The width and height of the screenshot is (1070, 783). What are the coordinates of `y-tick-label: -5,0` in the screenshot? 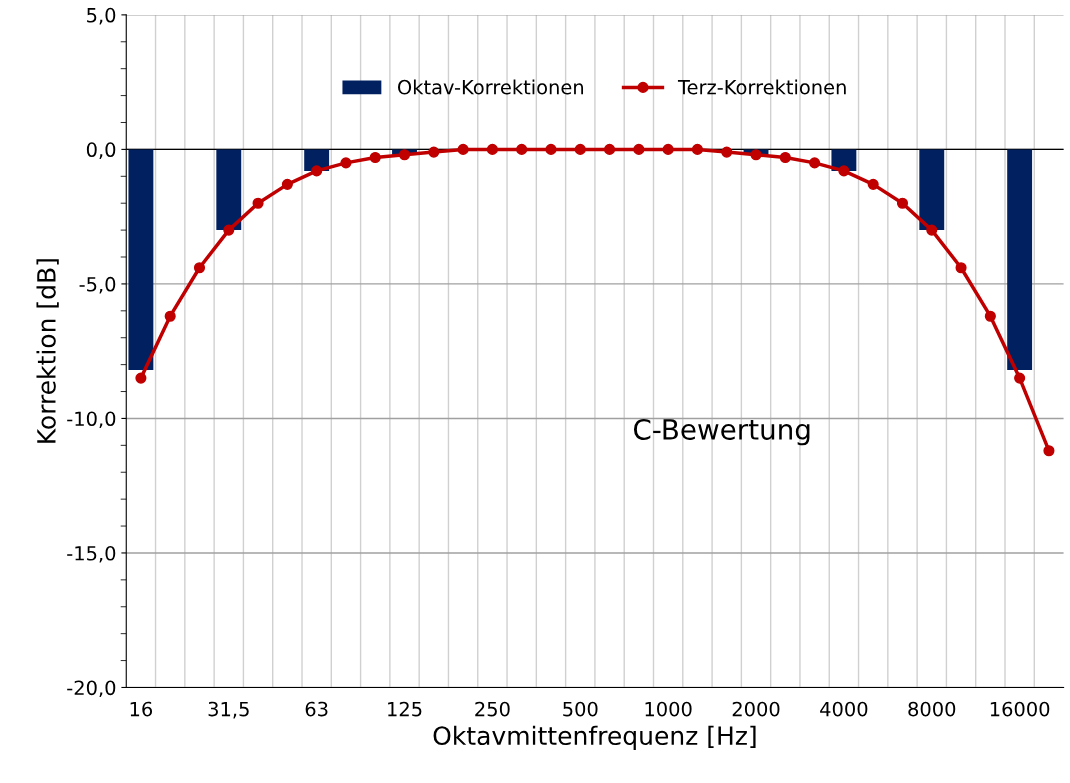 It's located at (97, 285).